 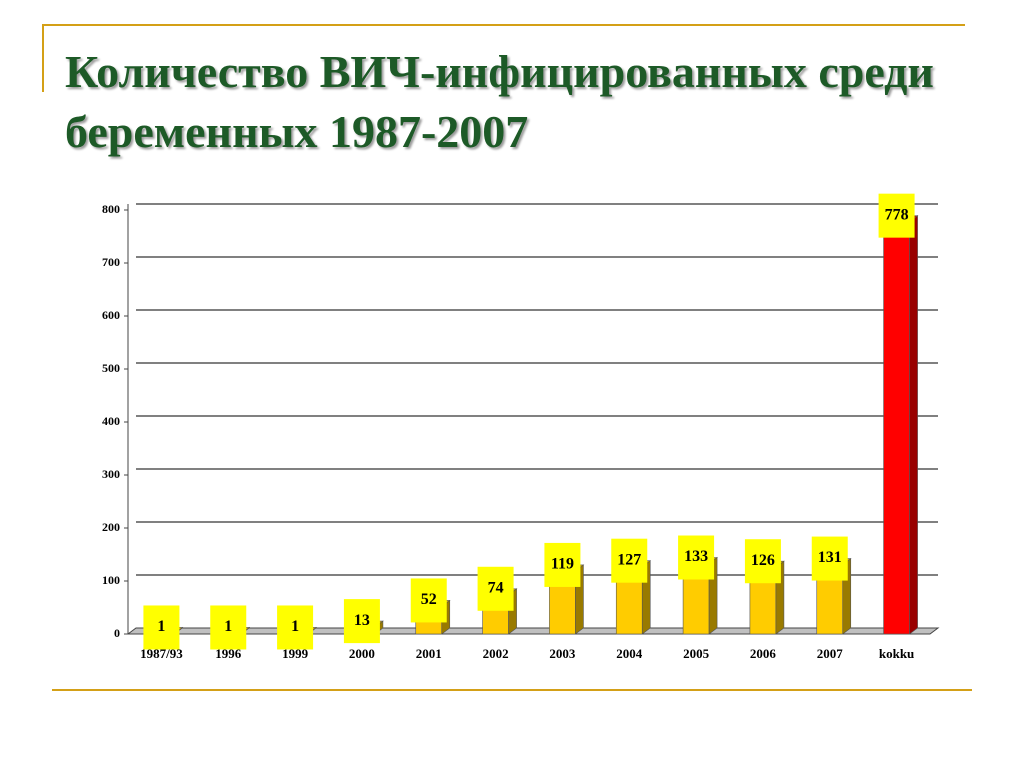 I want to click on y-tick-label: 500, so click(x=111, y=368).